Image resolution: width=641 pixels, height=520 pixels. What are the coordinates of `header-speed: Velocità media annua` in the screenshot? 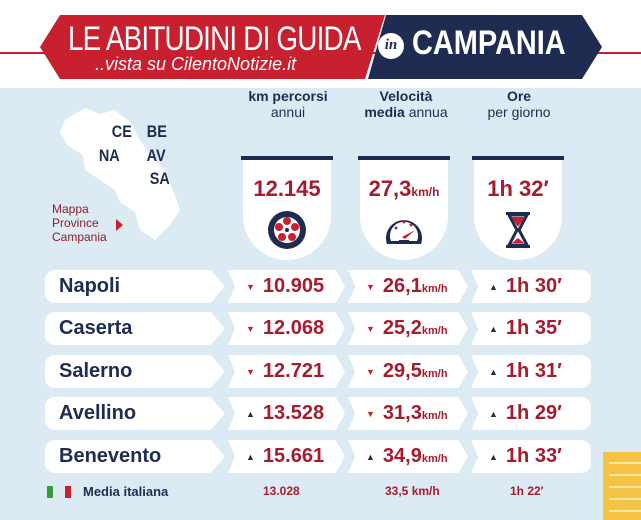 It's located at (406, 104).